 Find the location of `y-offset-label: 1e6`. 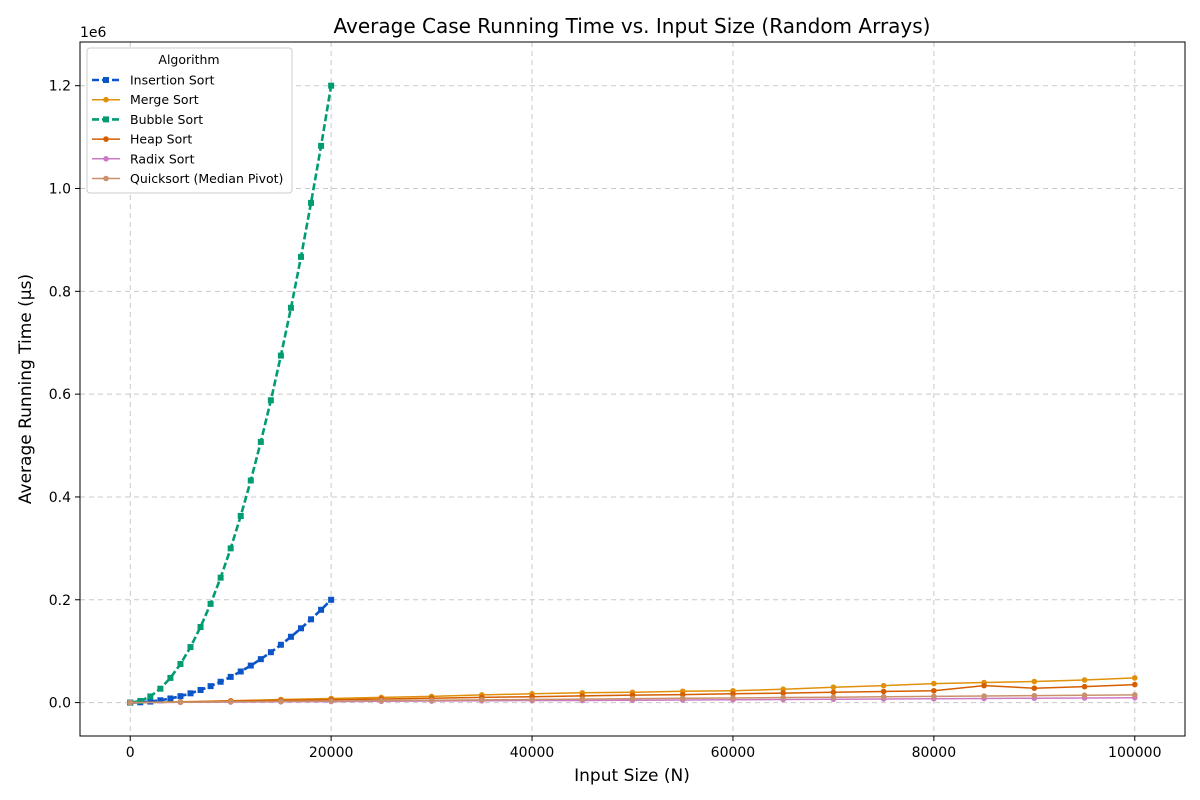

y-offset-label: 1e6 is located at coordinates (93, 33).